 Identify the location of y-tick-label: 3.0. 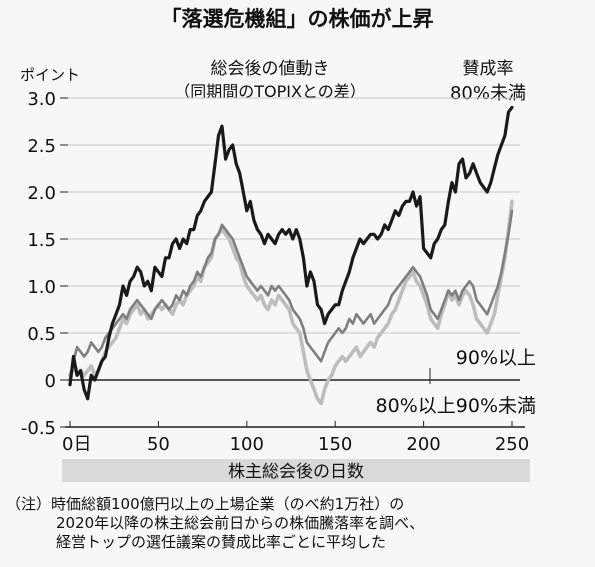
(41, 99).